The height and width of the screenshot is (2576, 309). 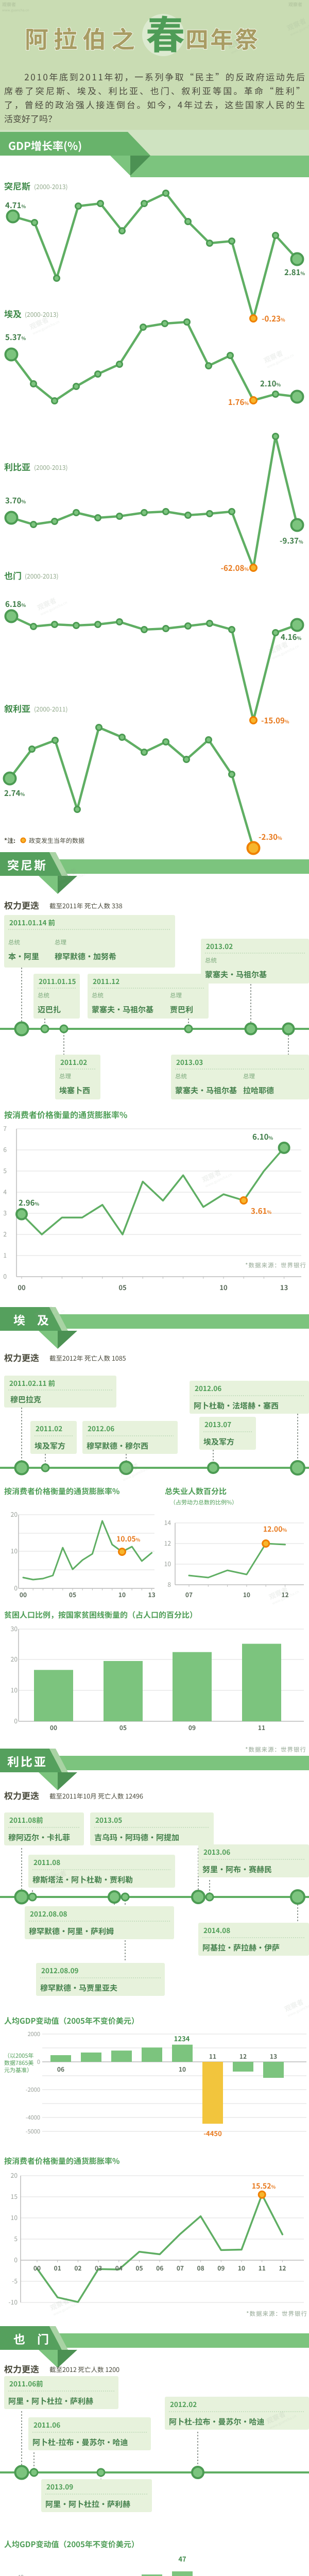 I want to click on svg-text: 2011.08, so click(x=47, y=1862).